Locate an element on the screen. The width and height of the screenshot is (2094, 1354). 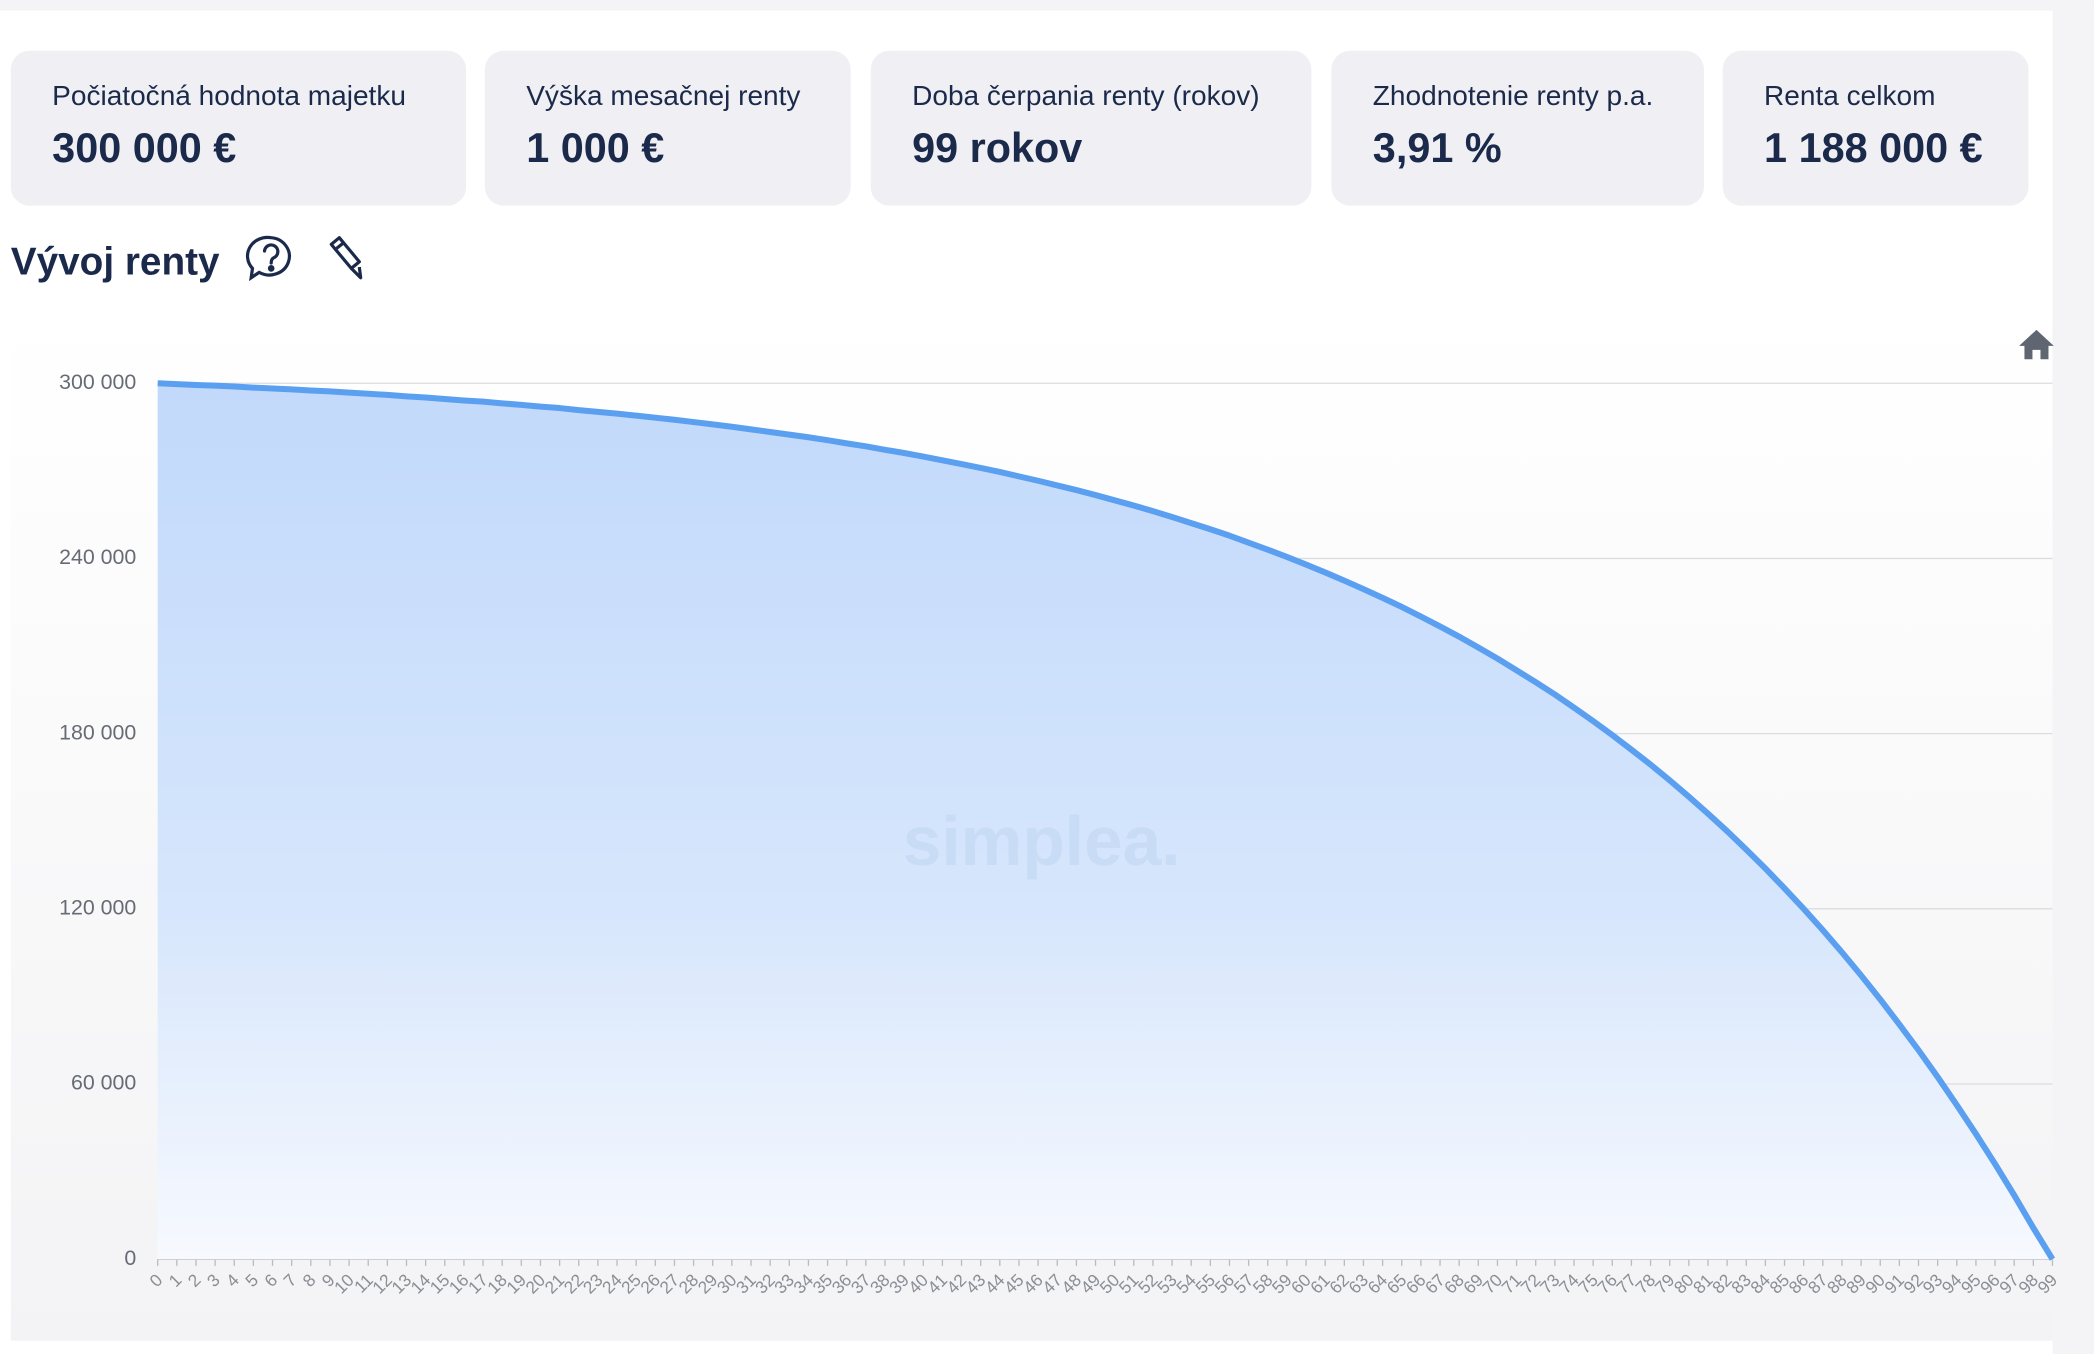
y-tick-label: 60 000 is located at coordinates (103, 1083).